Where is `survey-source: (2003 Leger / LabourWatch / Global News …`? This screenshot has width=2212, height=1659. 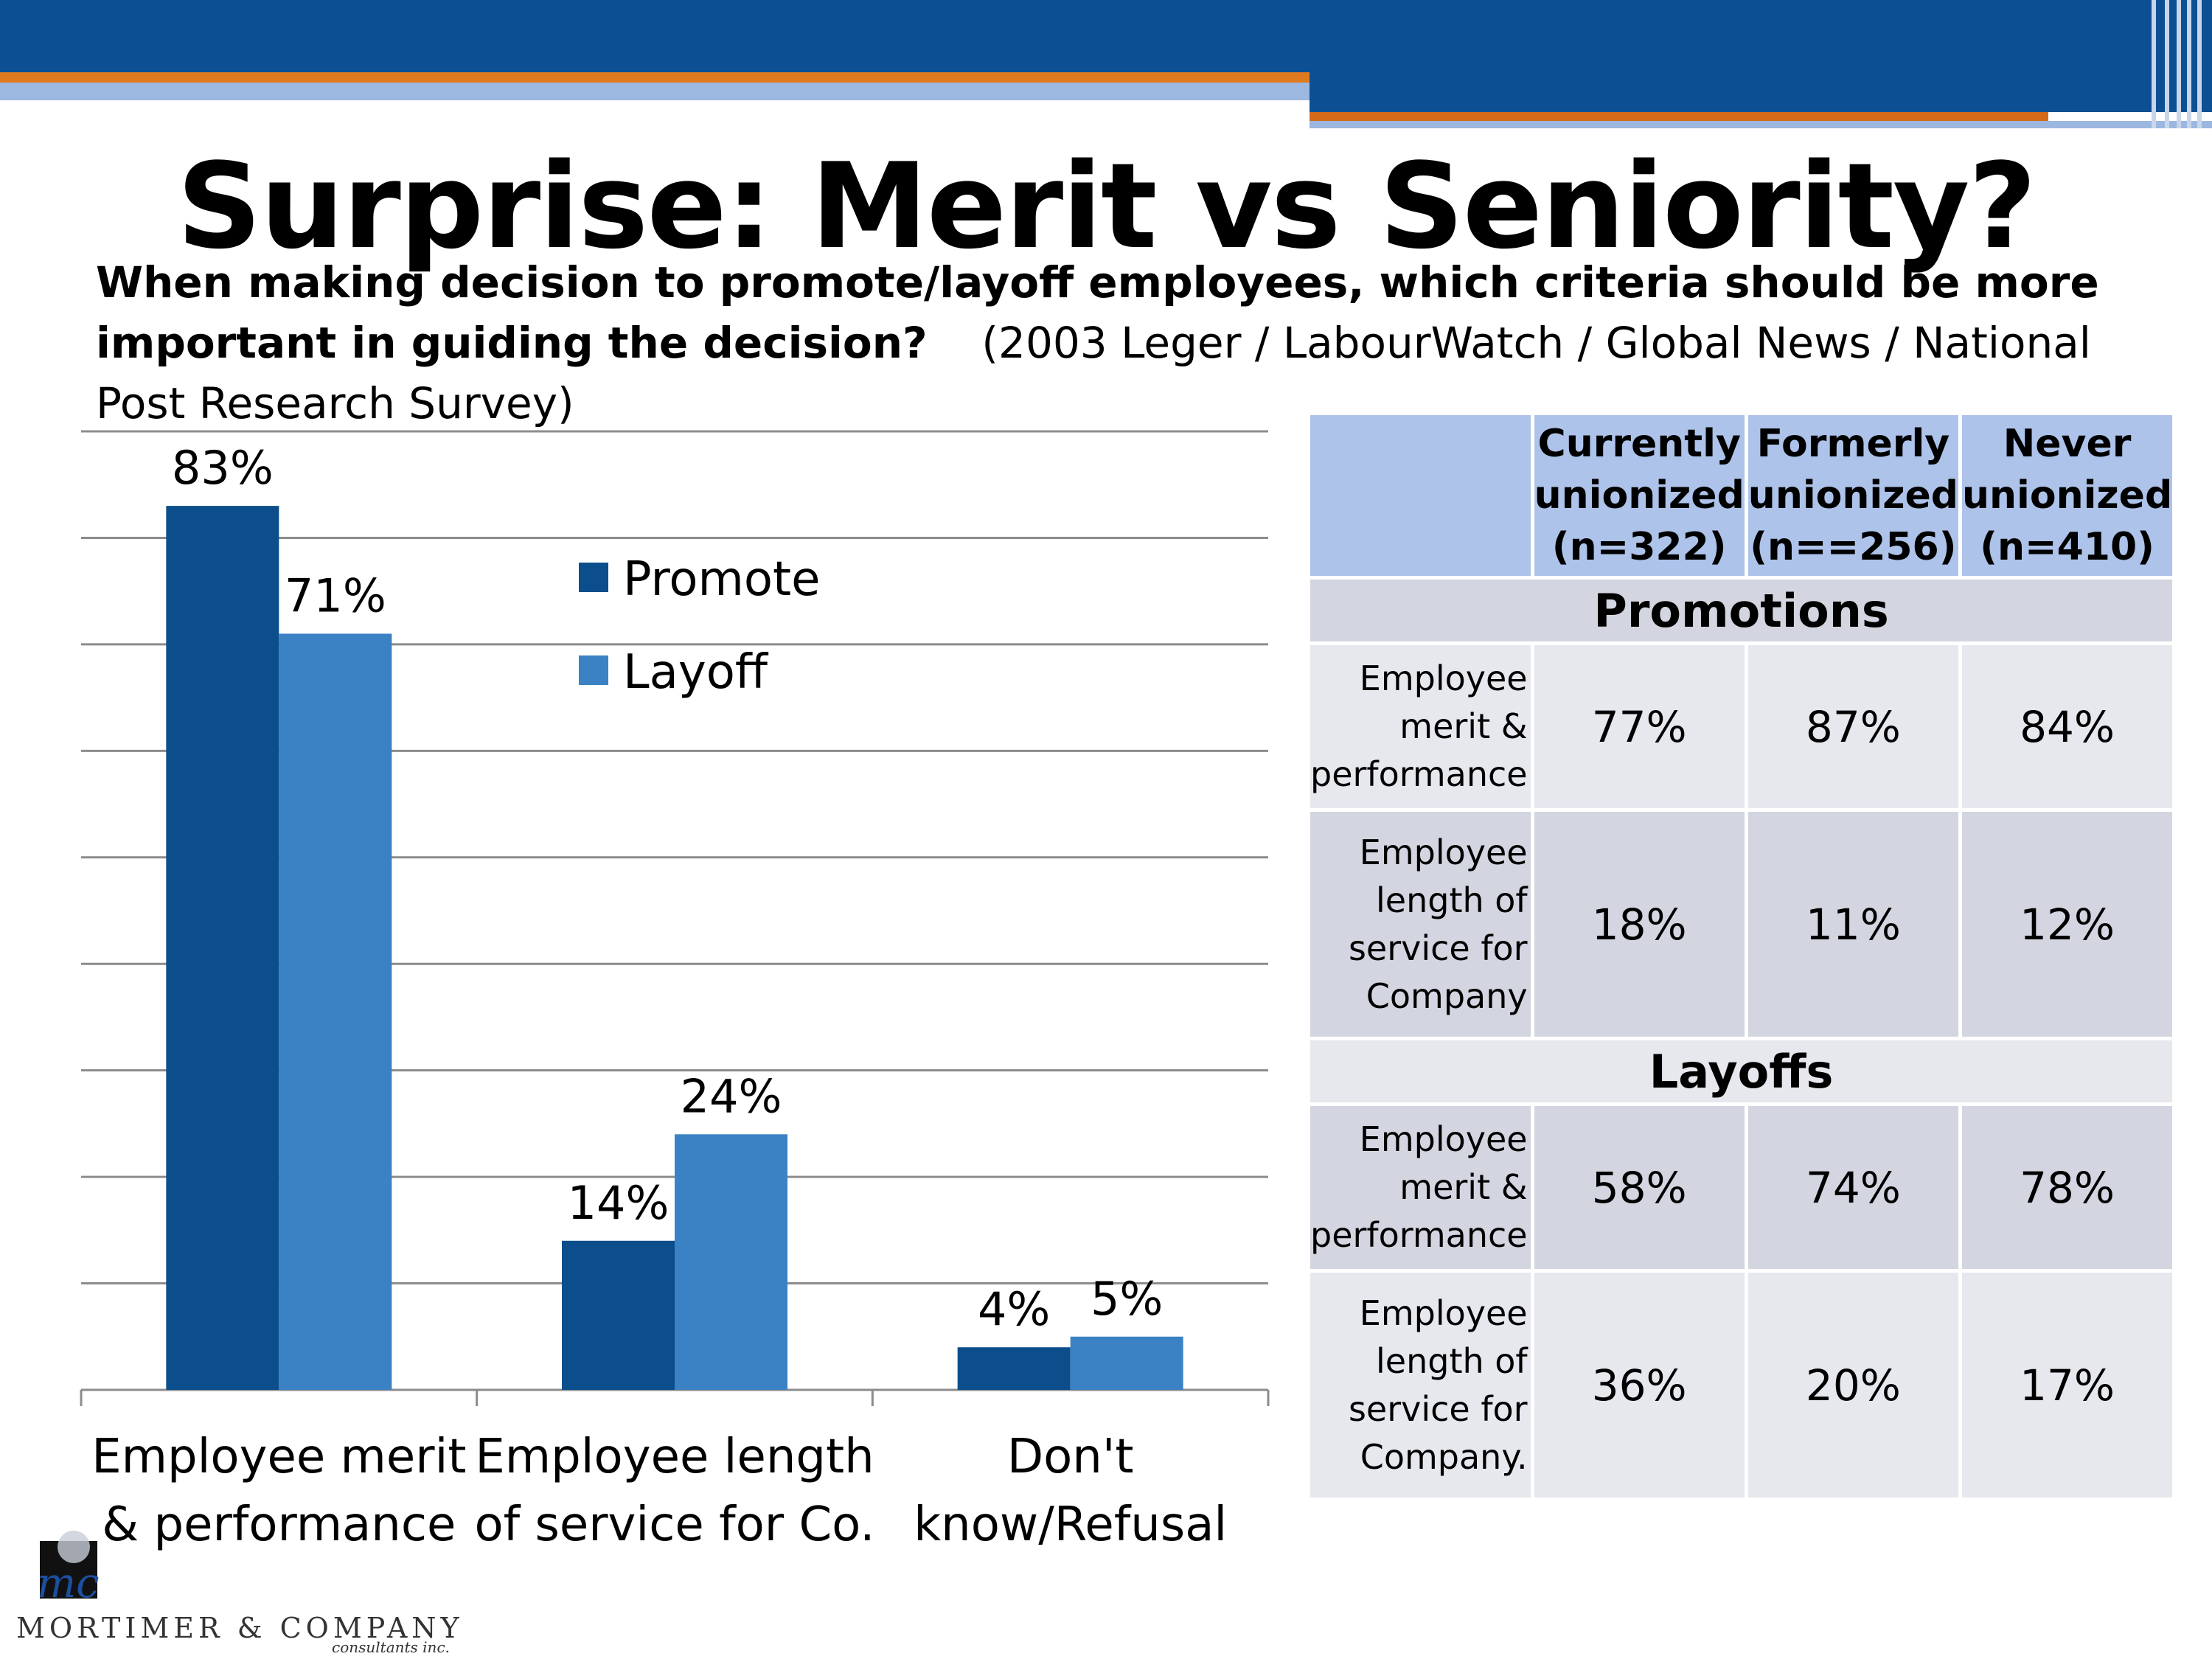
survey-source: (2003 Leger / LabourWatch / Global News … is located at coordinates (1093, 373).